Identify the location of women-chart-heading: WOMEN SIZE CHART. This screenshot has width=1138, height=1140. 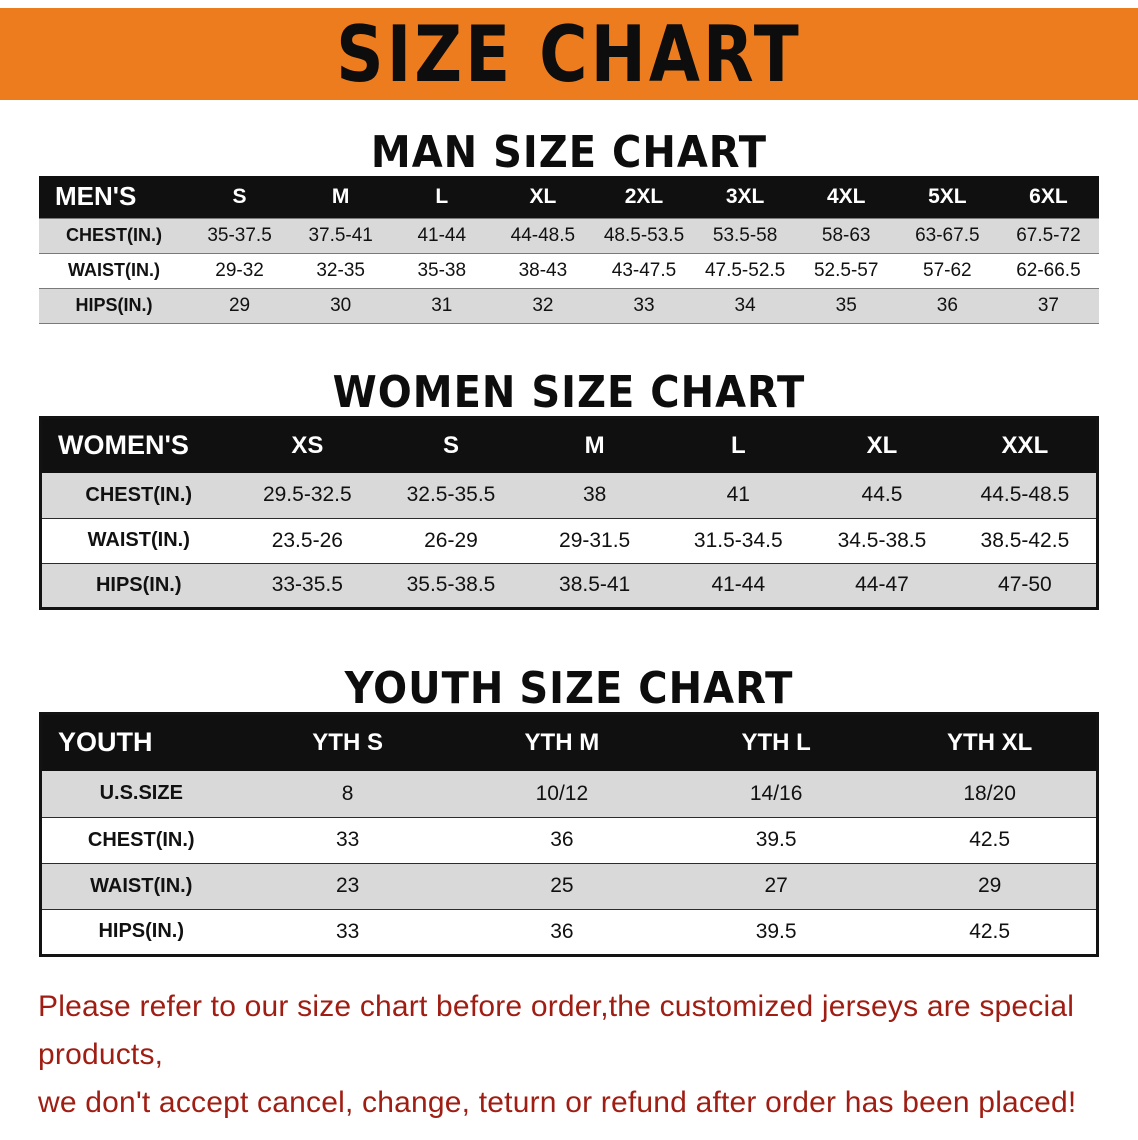
(569, 392).